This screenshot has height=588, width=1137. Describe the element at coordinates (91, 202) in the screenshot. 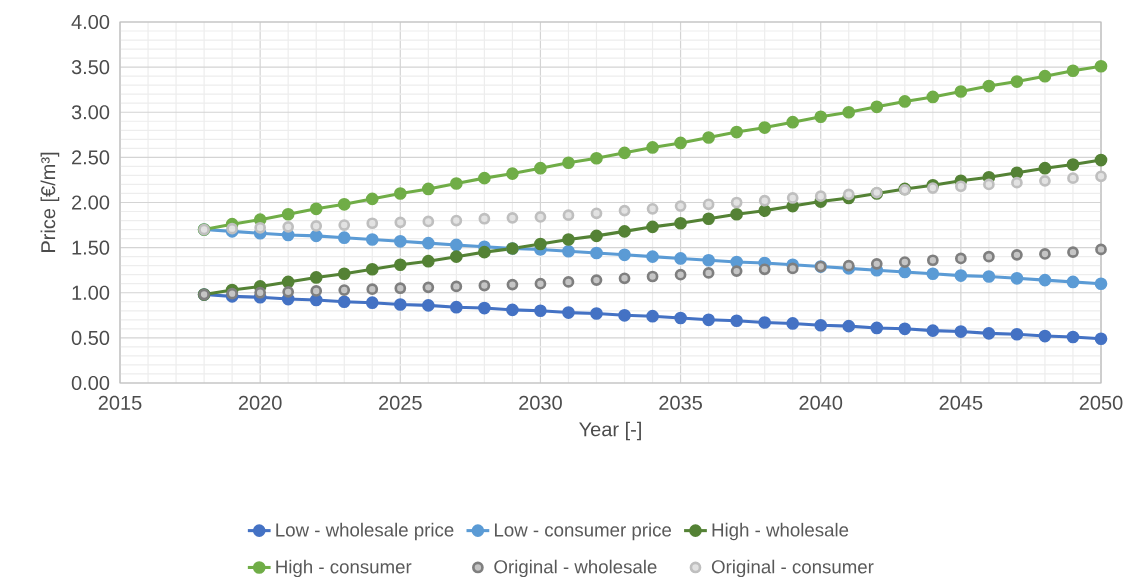

I see `y-tick-label: 2.00` at that location.